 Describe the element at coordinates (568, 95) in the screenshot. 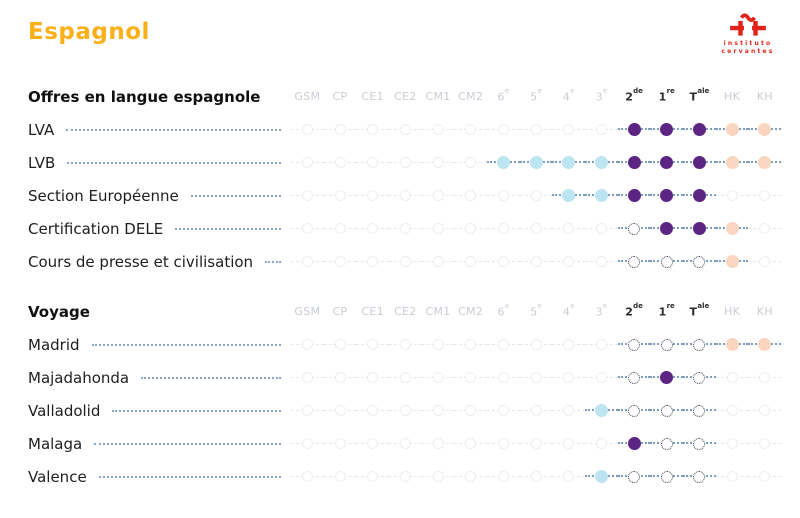

I see `column-header-4e: 4e` at that location.